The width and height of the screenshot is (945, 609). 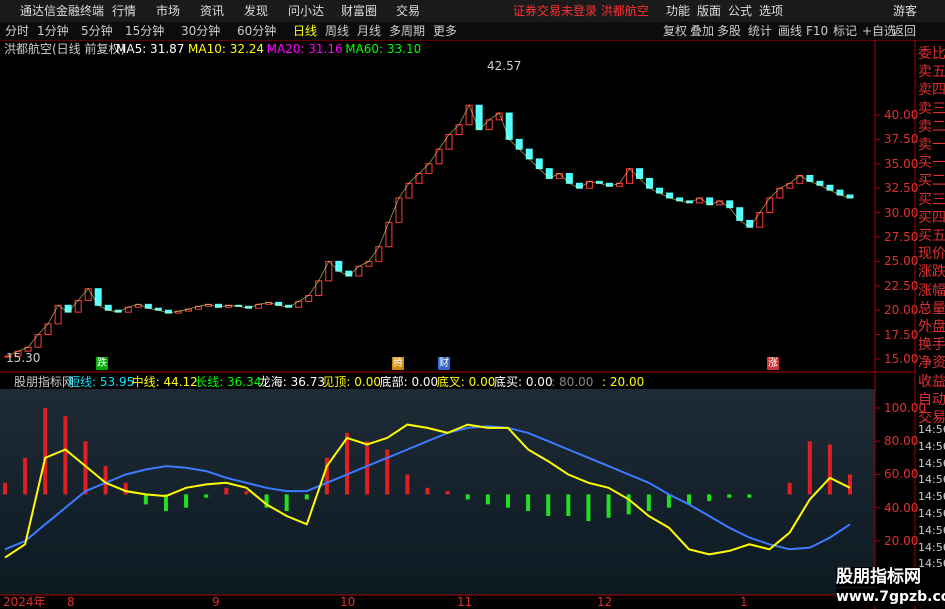 I want to click on side-label: 换手, so click(x=931, y=345).